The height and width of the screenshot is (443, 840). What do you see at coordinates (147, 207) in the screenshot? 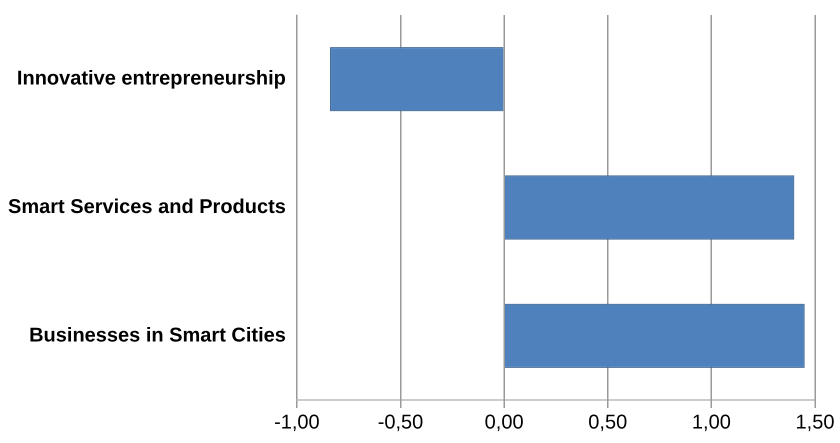
I see `y-tick-label: Smart Services and Products` at bounding box center [147, 207].